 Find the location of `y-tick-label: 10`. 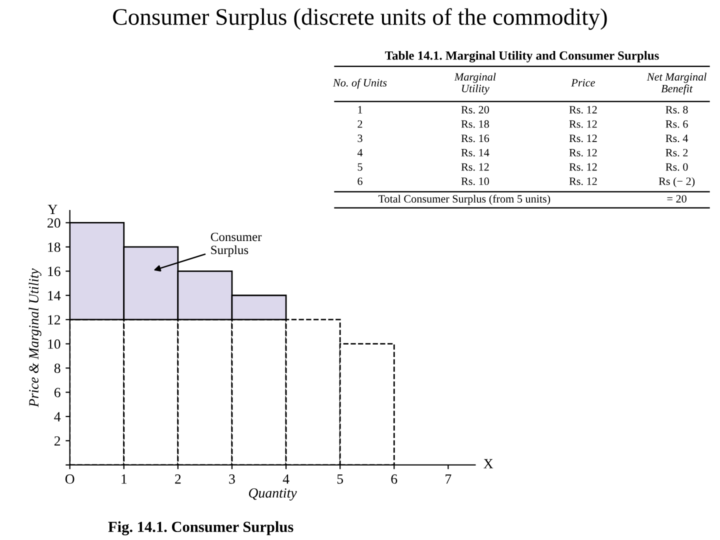

y-tick-label: 10 is located at coordinates (54, 344).